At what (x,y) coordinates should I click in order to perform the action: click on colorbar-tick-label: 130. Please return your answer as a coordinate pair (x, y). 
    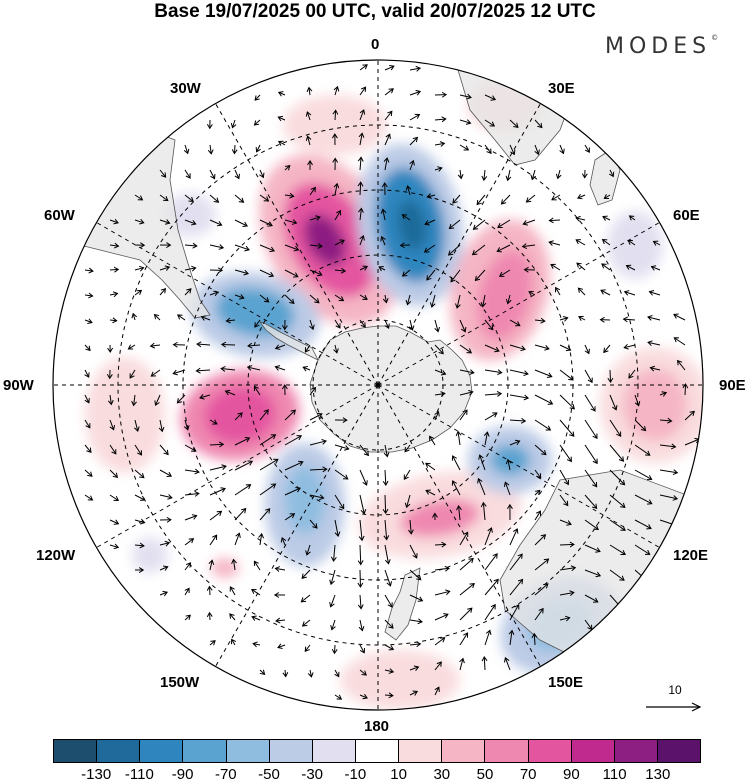
    Looking at the image, I should click on (658, 774).